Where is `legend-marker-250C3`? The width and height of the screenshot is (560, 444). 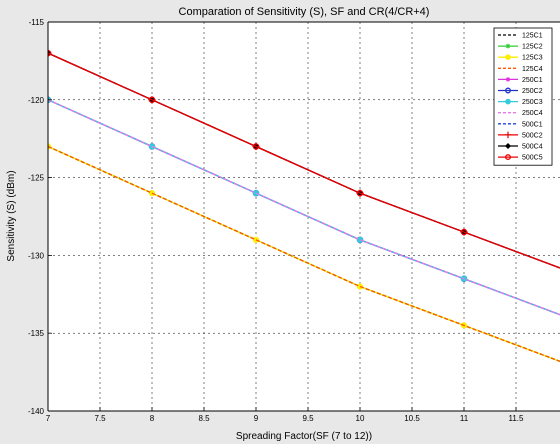 legend-marker-250C3 is located at coordinates (508, 101).